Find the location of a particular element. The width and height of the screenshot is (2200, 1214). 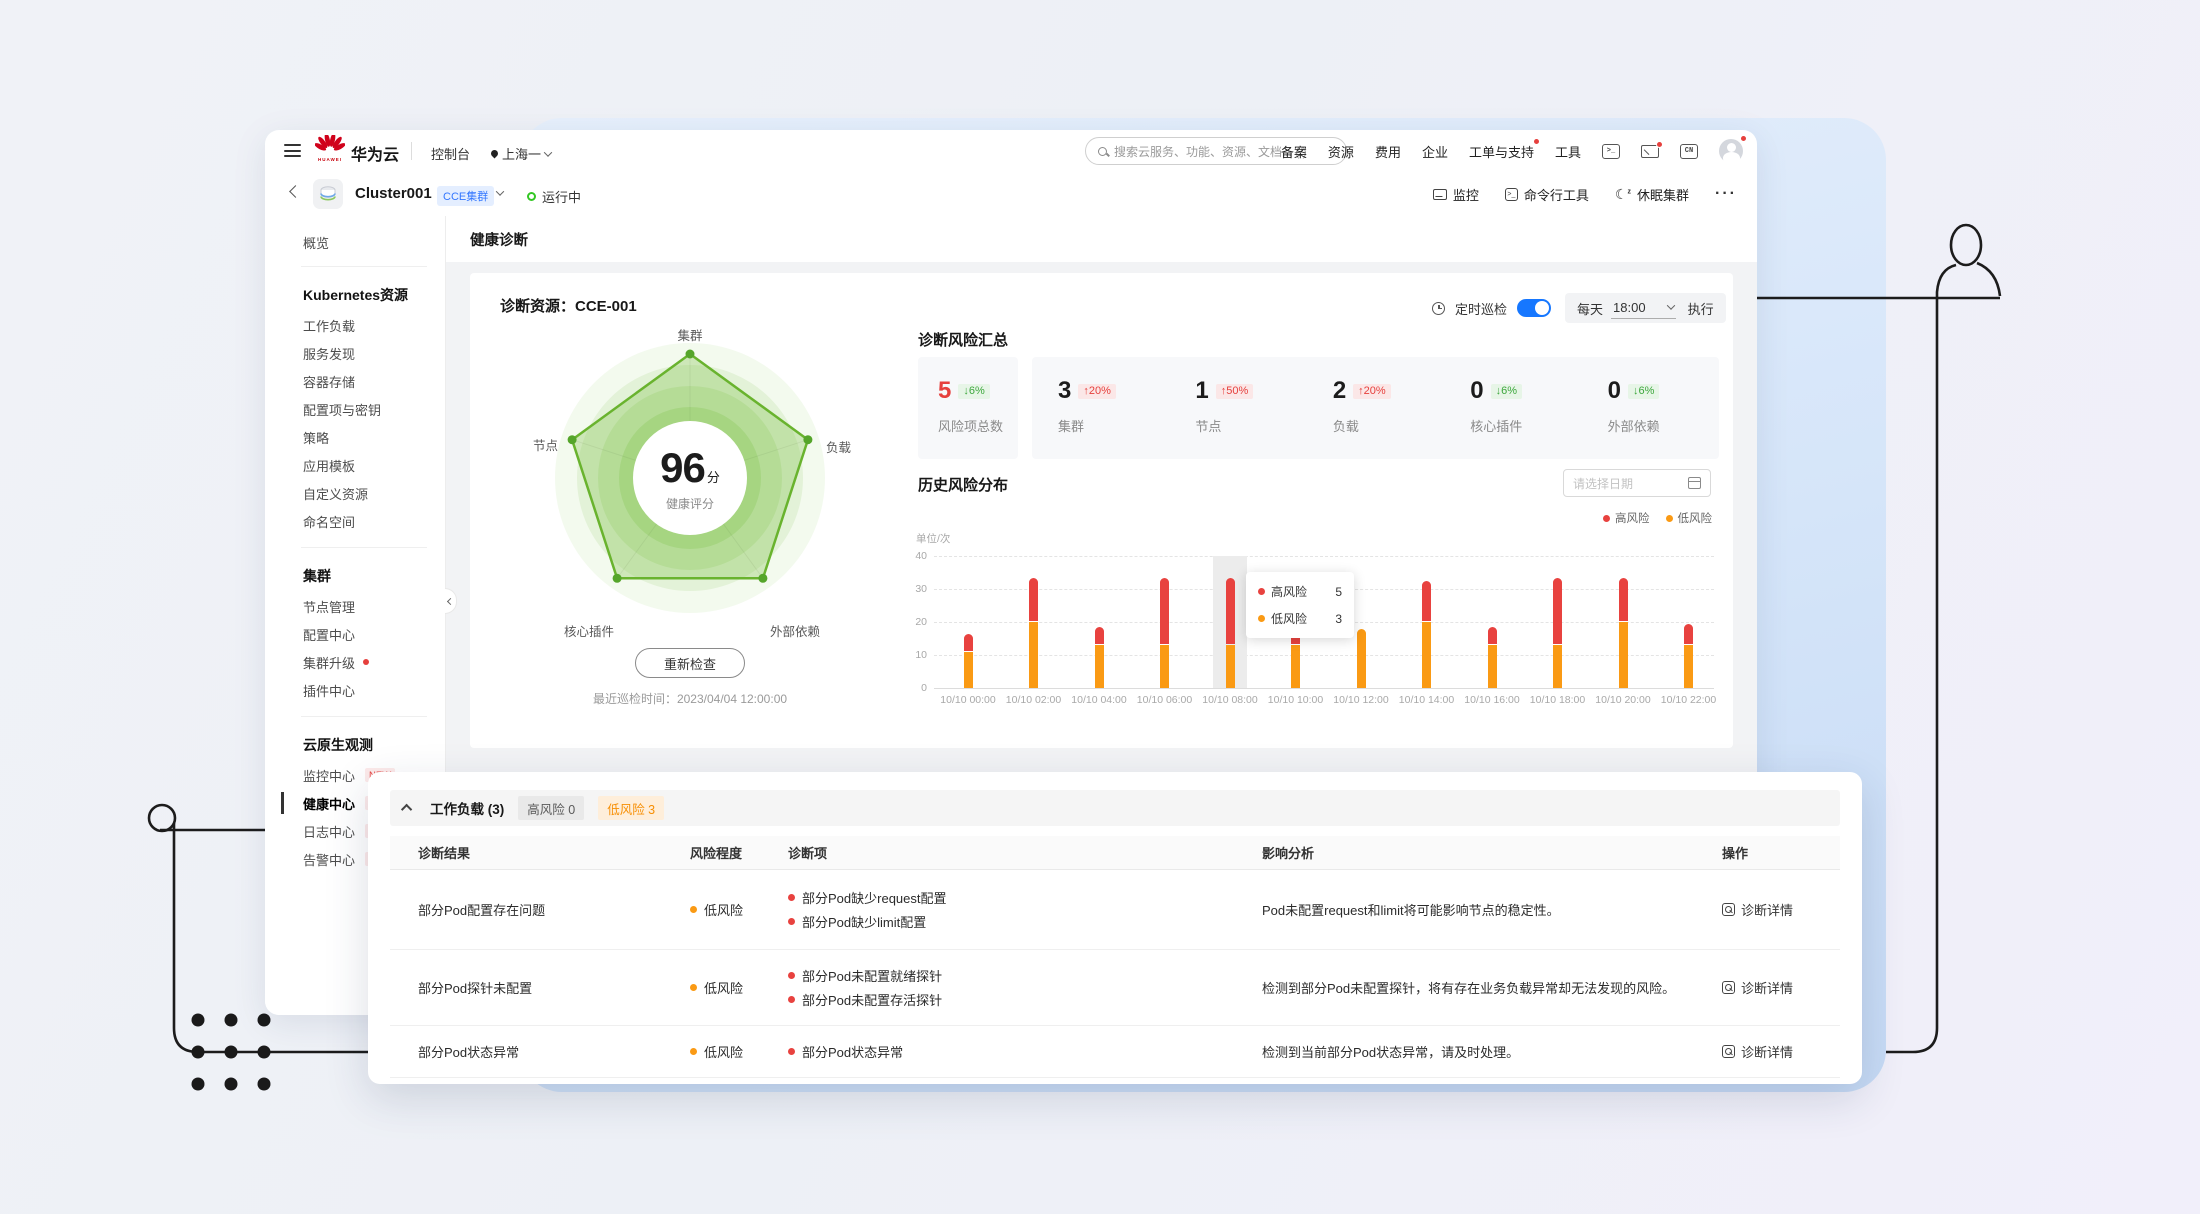

back-icon is located at coordinates (295, 191).